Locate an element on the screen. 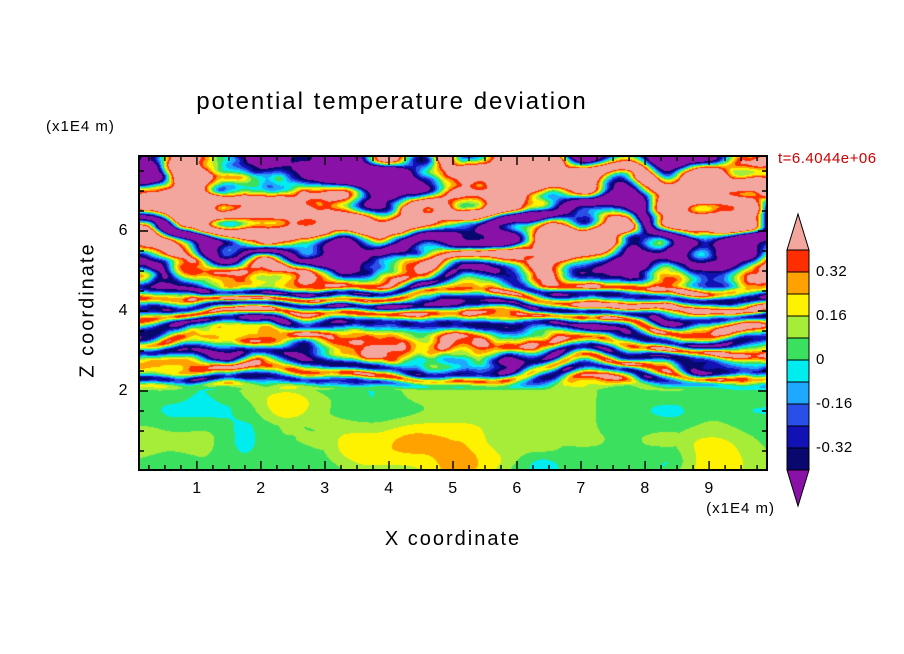 This screenshot has width=904, height=654. x-tick-label: 6 is located at coordinates (517, 488).